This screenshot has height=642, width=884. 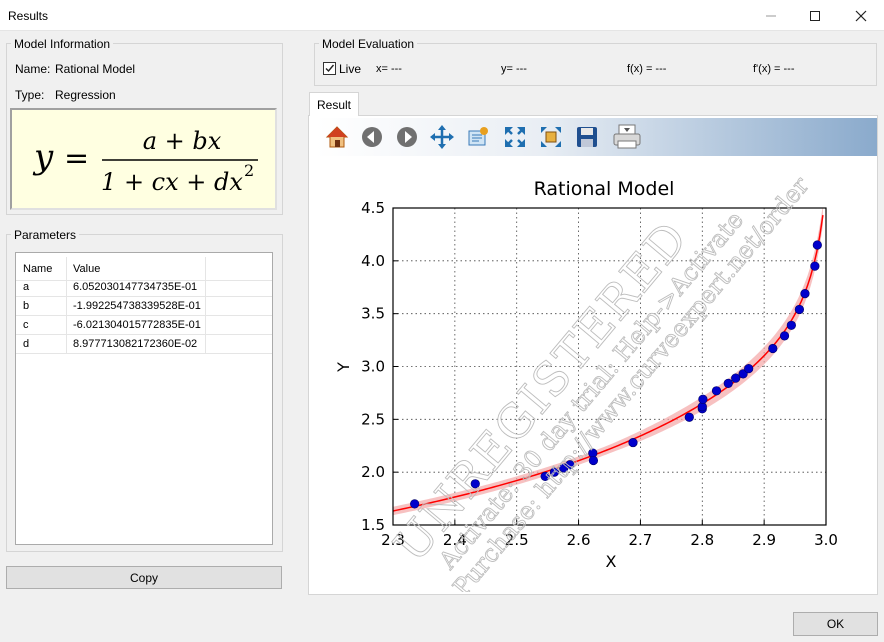 I want to click on y-tick-label: 4.5, so click(x=373, y=208).